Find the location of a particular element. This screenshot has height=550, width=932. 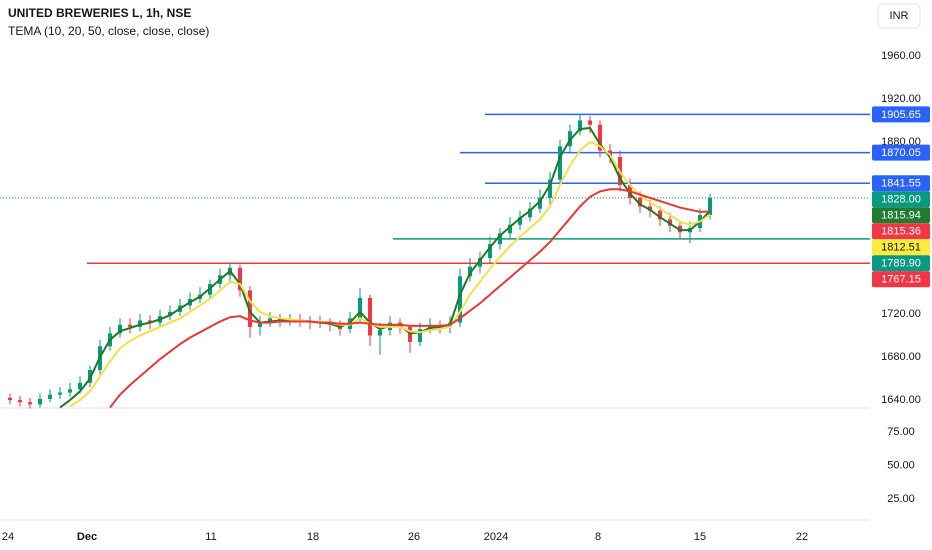

currency-label: INR is located at coordinates (899, 16).